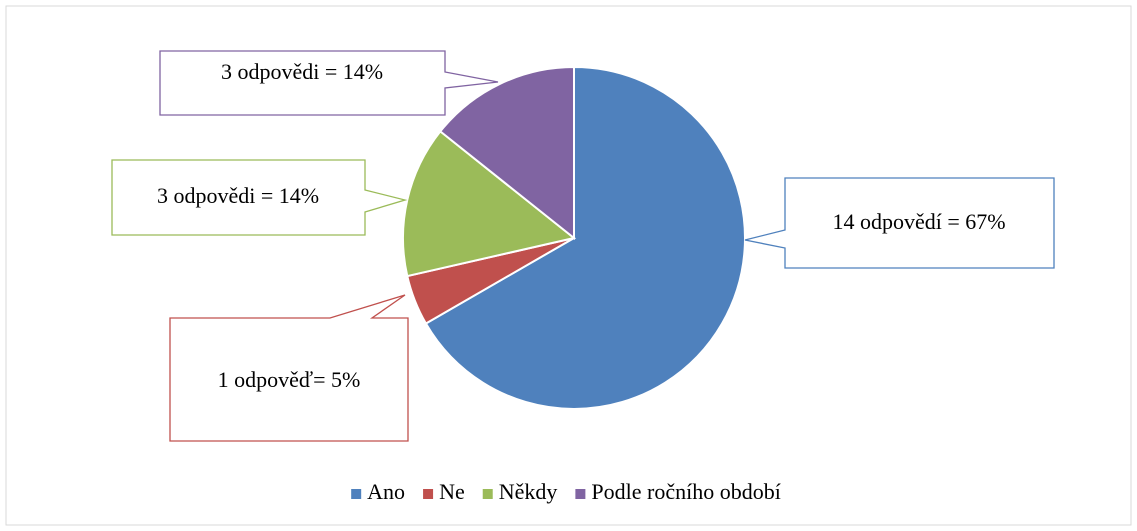 This screenshot has width=1137, height=531. What do you see at coordinates (289, 379) in the screenshot?
I see `data-label: 1 odpověď= 5%` at bounding box center [289, 379].